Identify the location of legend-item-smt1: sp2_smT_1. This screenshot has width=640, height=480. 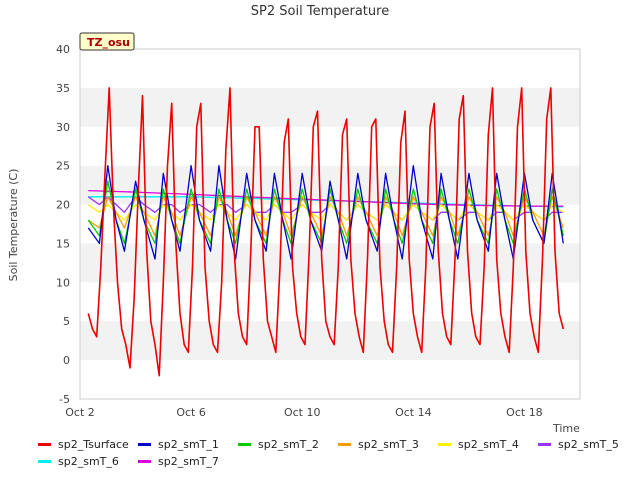
(188, 444).